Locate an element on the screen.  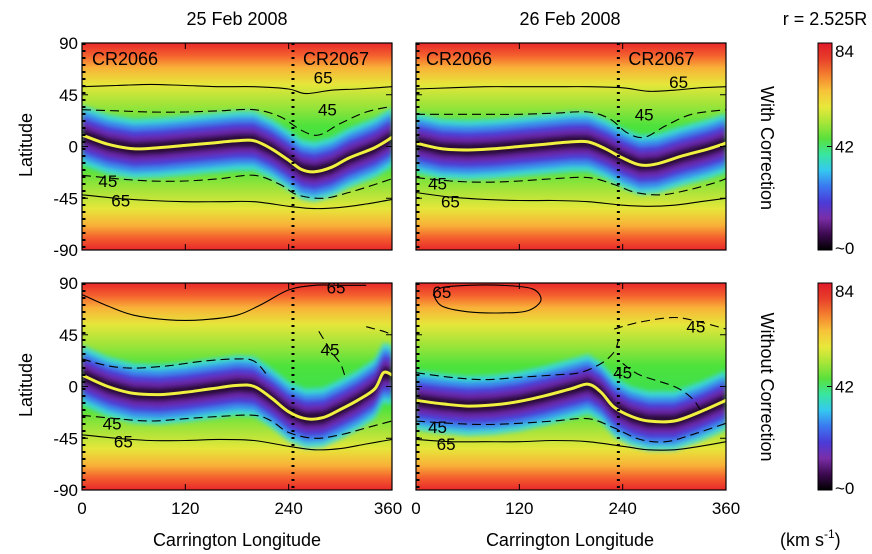
panel-date-left: 25 Feb 2008 is located at coordinates (236, 19).